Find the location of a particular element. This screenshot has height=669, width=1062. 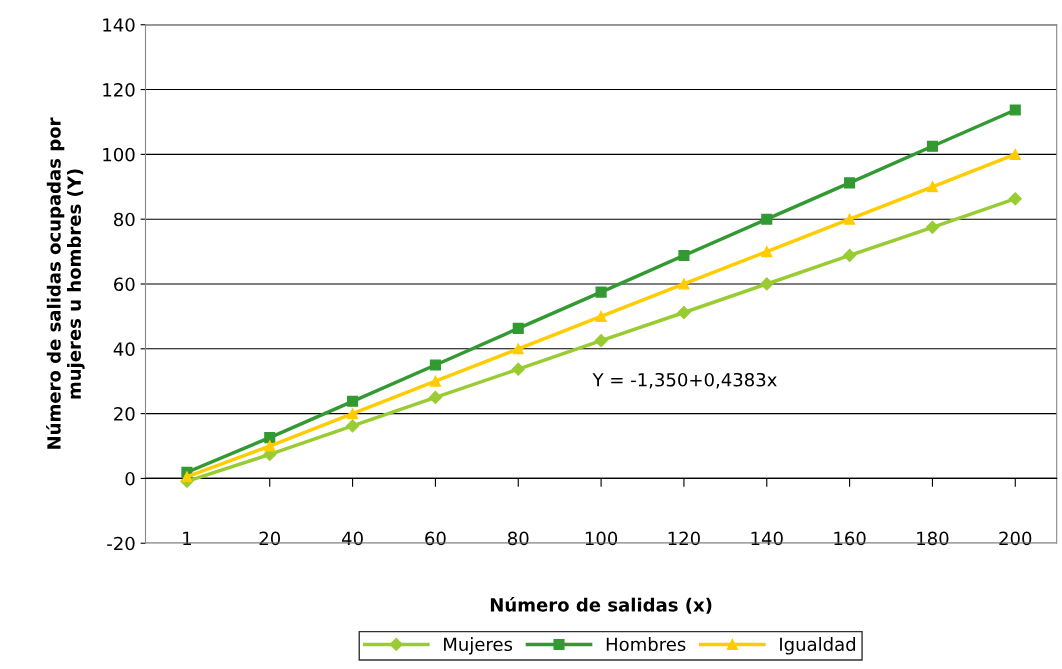

legend-label: Hombres is located at coordinates (646, 644).